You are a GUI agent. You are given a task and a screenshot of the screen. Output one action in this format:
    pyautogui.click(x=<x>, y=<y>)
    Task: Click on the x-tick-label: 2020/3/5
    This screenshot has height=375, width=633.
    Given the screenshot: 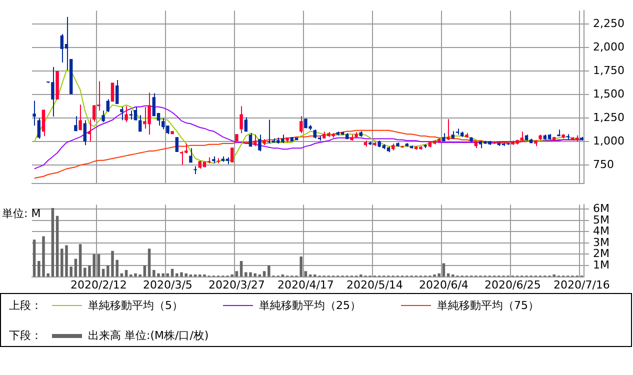 What is the action you would take?
    pyautogui.click(x=167, y=285)
    